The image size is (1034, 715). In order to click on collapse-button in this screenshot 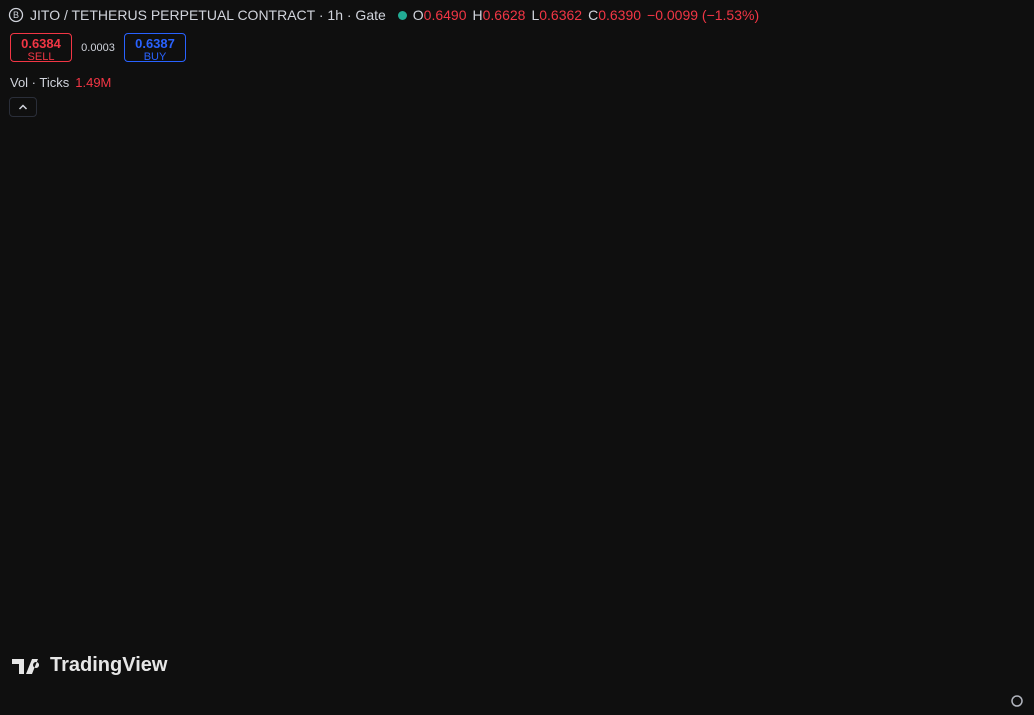, I will do `click(23, 107)`.